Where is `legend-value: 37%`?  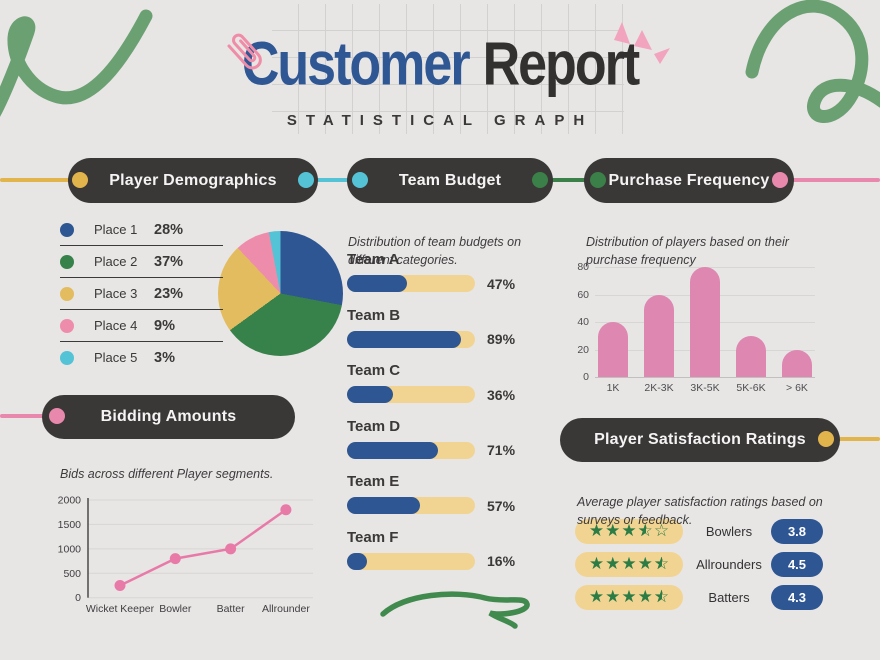 legend-value: 37% is located at coordinates (169, 261).